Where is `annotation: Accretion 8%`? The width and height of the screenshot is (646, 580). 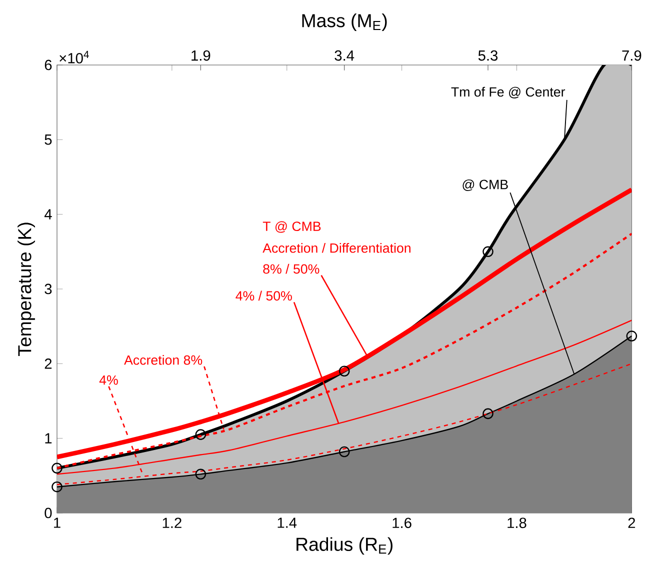
annotation: Accretion 8% is located at coordinates (163, 360).